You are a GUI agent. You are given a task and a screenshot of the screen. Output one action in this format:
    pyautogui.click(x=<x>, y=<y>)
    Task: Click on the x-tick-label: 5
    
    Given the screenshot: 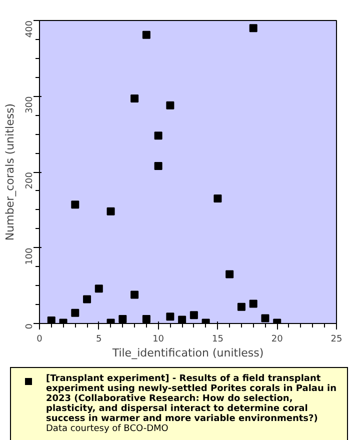 What is the action you would take?
    pyautogui.click(x=99, y=339)
    